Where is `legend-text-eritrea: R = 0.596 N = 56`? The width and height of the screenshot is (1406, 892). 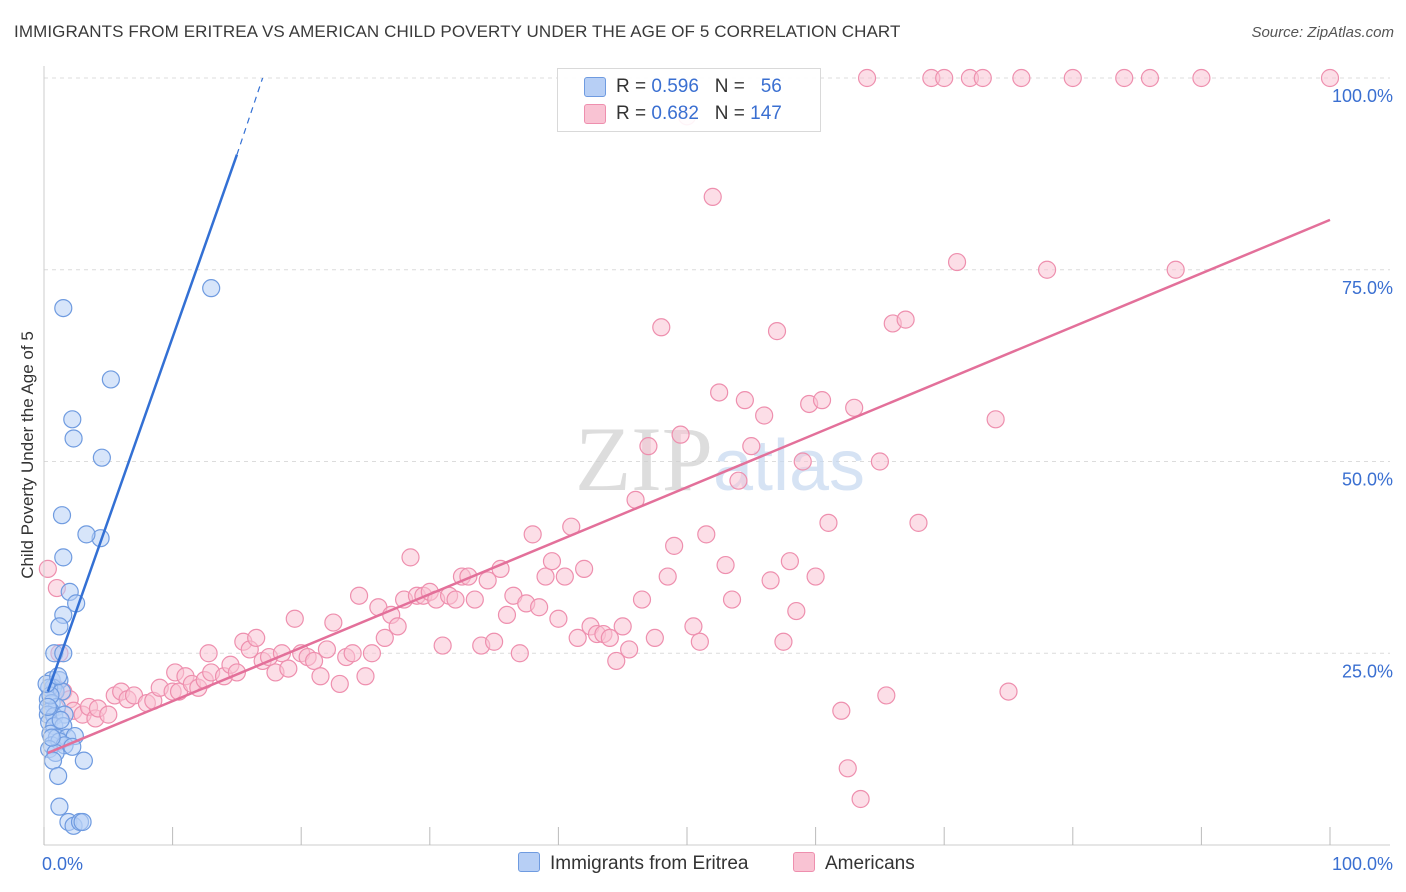 legend-text-eritrea: R = 0.596 N = 56 is located at coordinates (699, 86).